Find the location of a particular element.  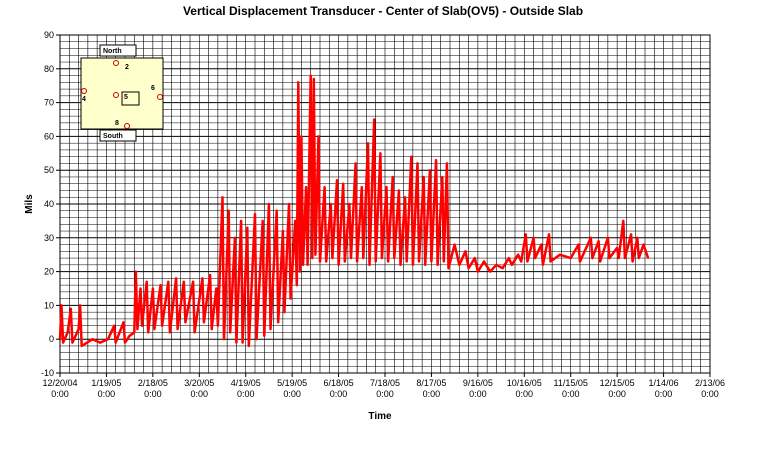

y-tick-label: -10 is located at coordinates (47, 373).